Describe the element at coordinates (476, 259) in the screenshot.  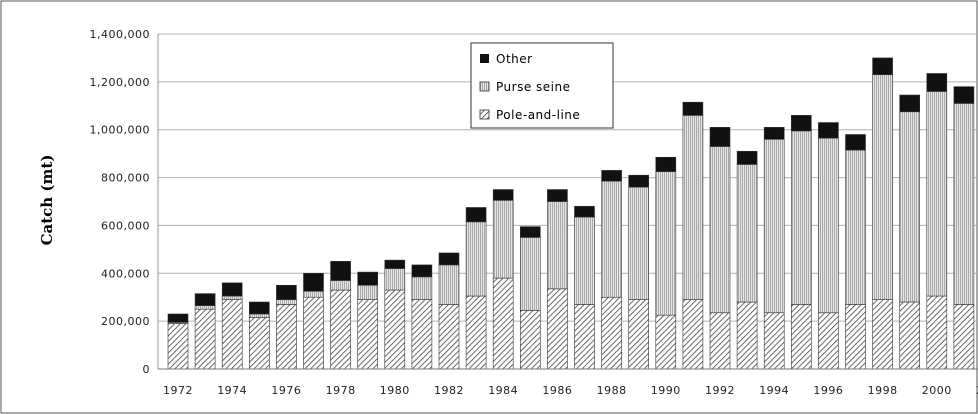
I see `bar-purse-seine-1983` at that location.